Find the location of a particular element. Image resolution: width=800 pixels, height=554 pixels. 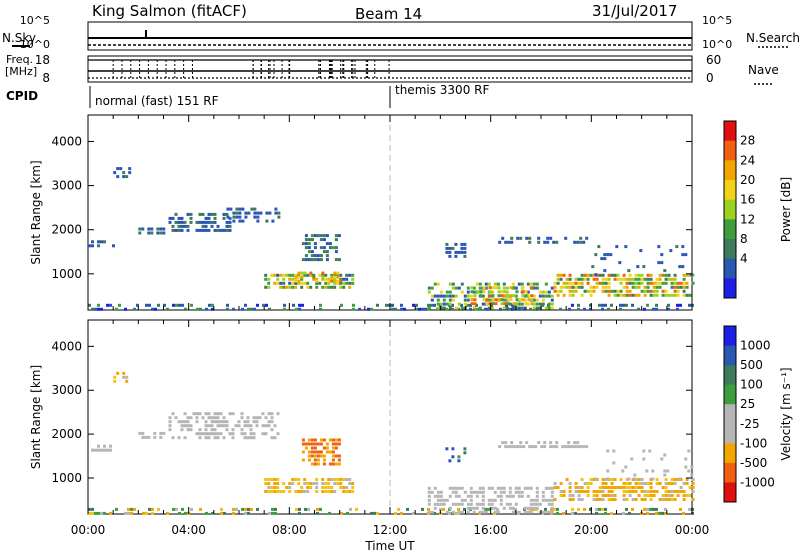

cpid-segment-1: normal (fast) 151 RF is located at coordinates (157, 101).